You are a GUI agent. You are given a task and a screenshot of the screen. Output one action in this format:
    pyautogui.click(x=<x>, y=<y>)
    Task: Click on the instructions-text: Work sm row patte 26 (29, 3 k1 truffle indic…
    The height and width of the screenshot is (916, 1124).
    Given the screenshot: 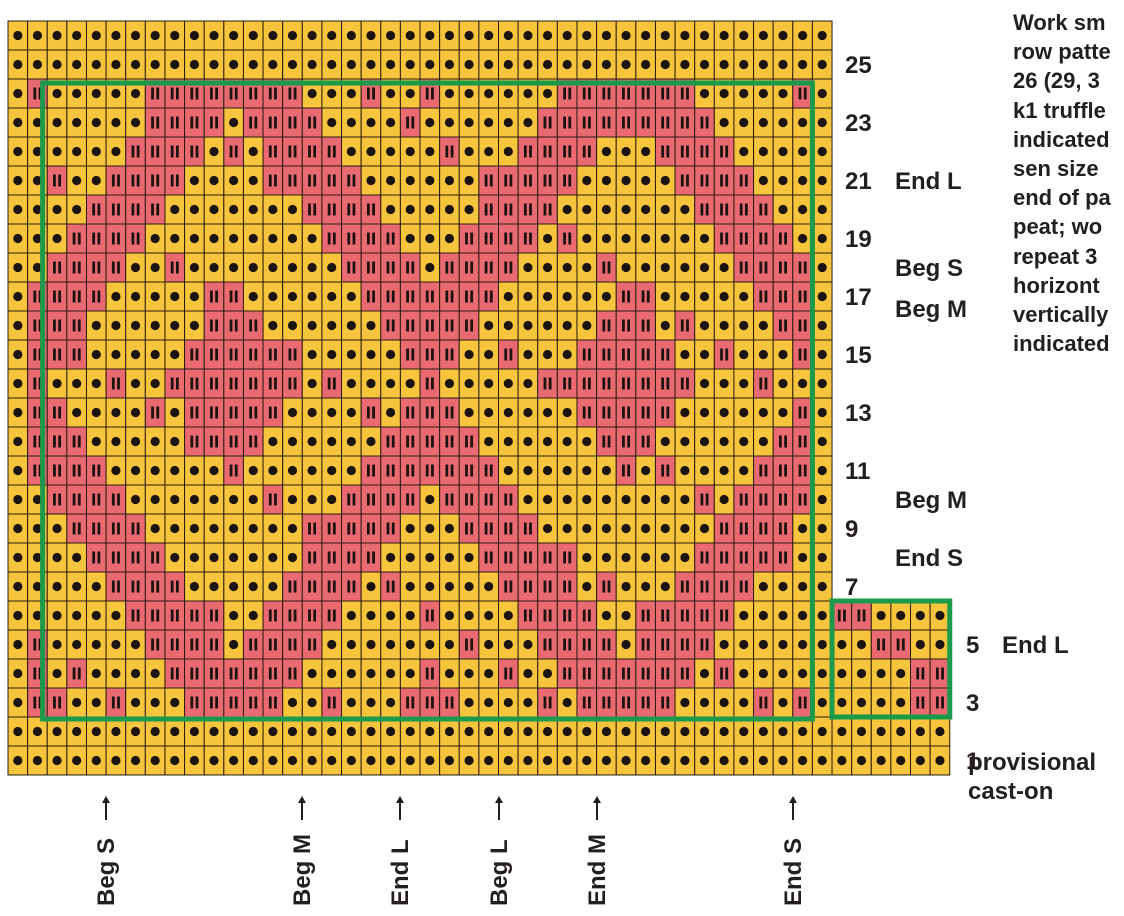 What is the action you would take?
    pyautogui.click(x=1062, y=183)
    